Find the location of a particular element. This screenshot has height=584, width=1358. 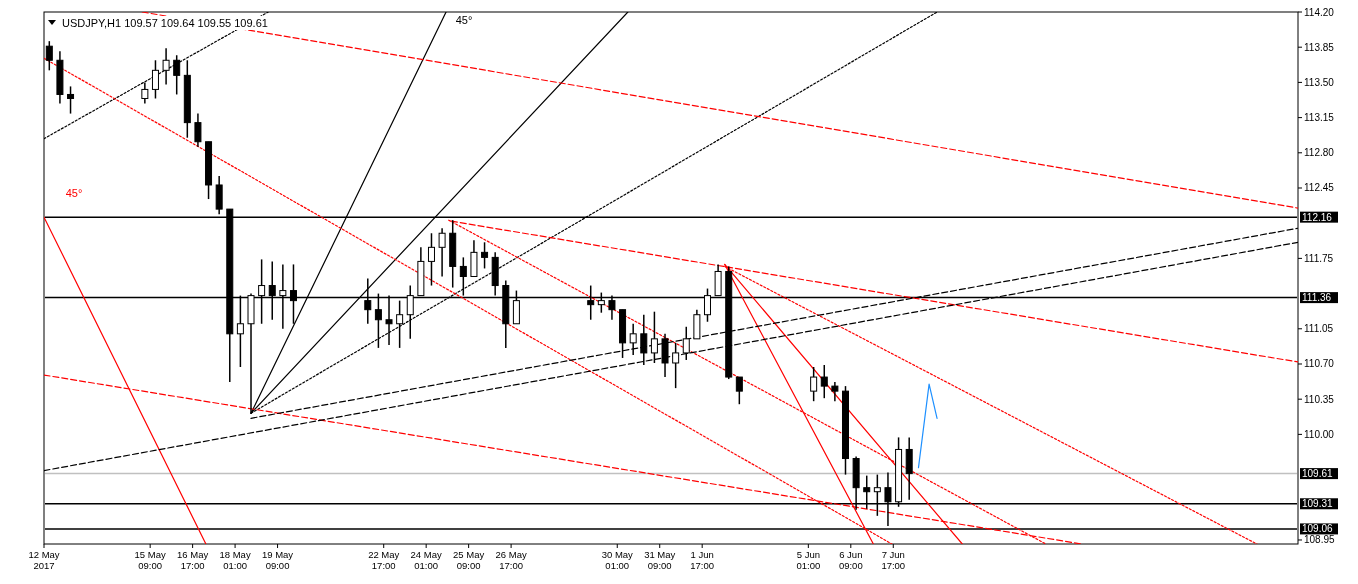

y-tick-label: 108.95 is located at coordinates (1320, 540).